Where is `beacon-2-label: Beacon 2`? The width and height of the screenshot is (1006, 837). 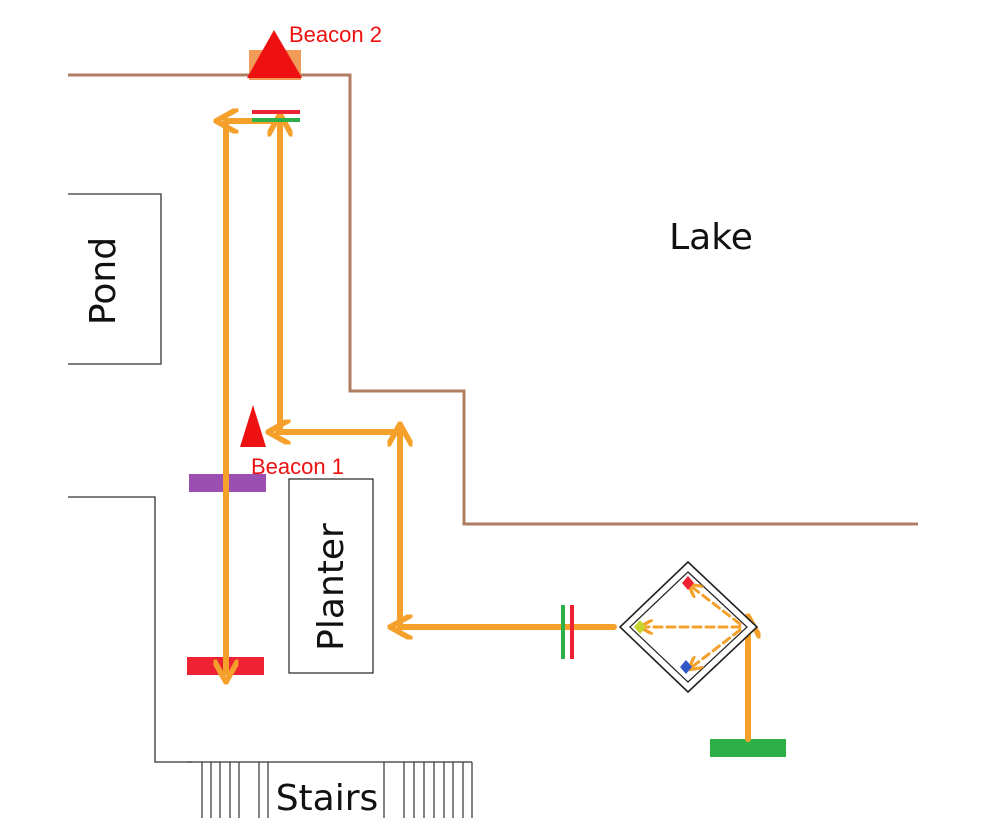 beacon-2-label: Beacon 2 is located at coordinates (335, 34).